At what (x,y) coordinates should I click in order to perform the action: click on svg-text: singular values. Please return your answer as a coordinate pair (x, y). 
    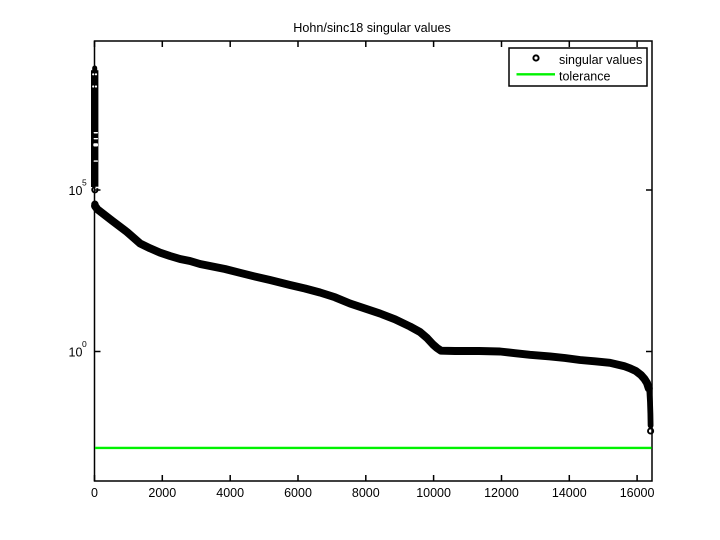
    Looking at the image, I should click on (600, 60).